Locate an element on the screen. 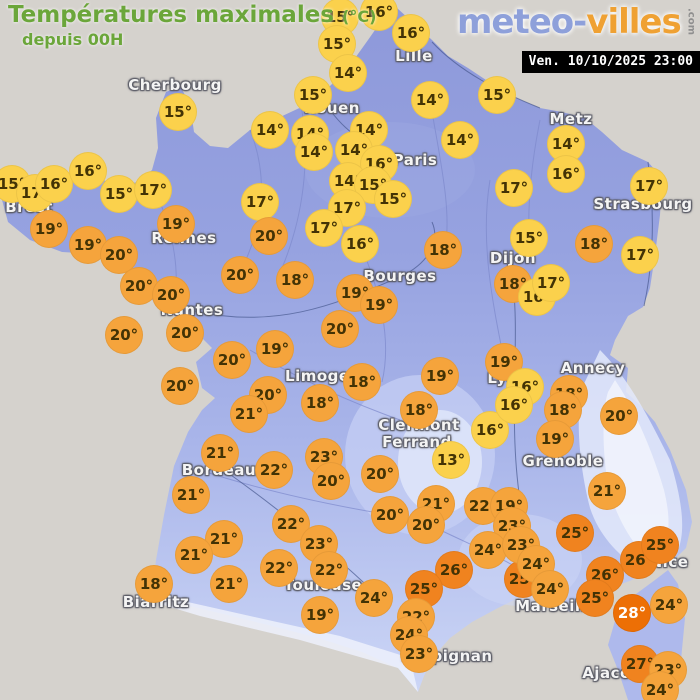 Image resolution: width=700 pixels, height=700 pixels. meteo-villes-logo: meteo-villes .com is located at coordinates (577, 22).